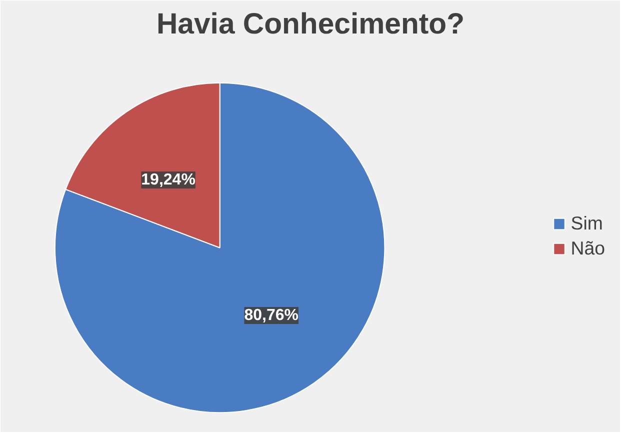  What do you see at coordinates (310, 24) in the screenshot?
I see `chart-title: Havia Conhecimento?` at bounding box center [310, 24].